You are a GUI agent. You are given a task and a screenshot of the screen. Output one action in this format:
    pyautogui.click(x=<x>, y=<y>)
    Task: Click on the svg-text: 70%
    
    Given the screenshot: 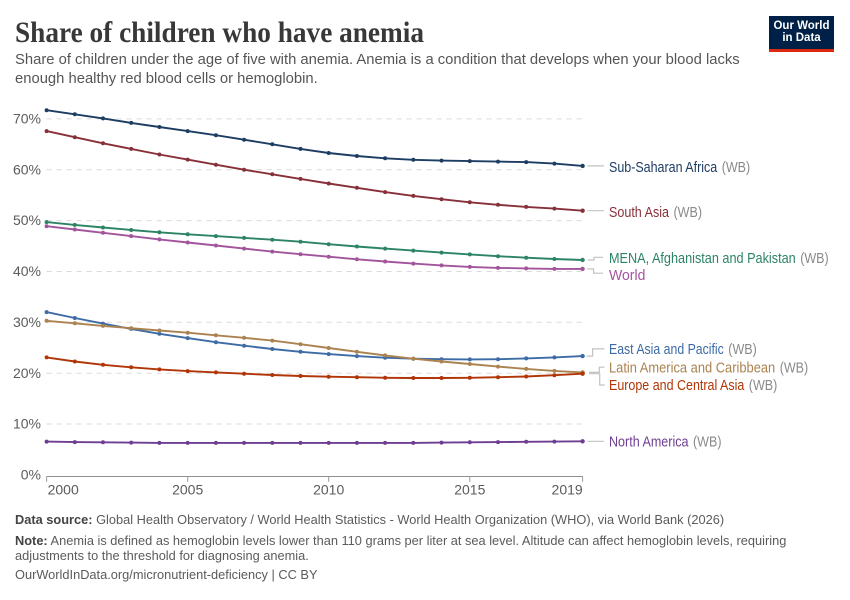 What is the action you would take?
    pyautogui.click(x=27, y=119)
    